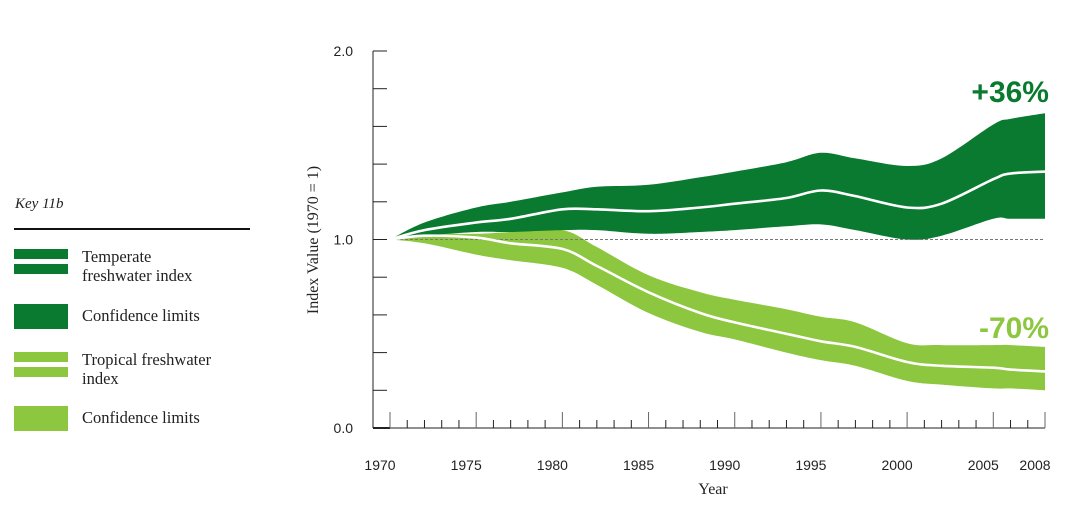 The image size is (1076, 507). What do you see at coordinates (983, 465) in the screenshot?
I see `x-tick-label: 2005` at bounding box center [983, 465].